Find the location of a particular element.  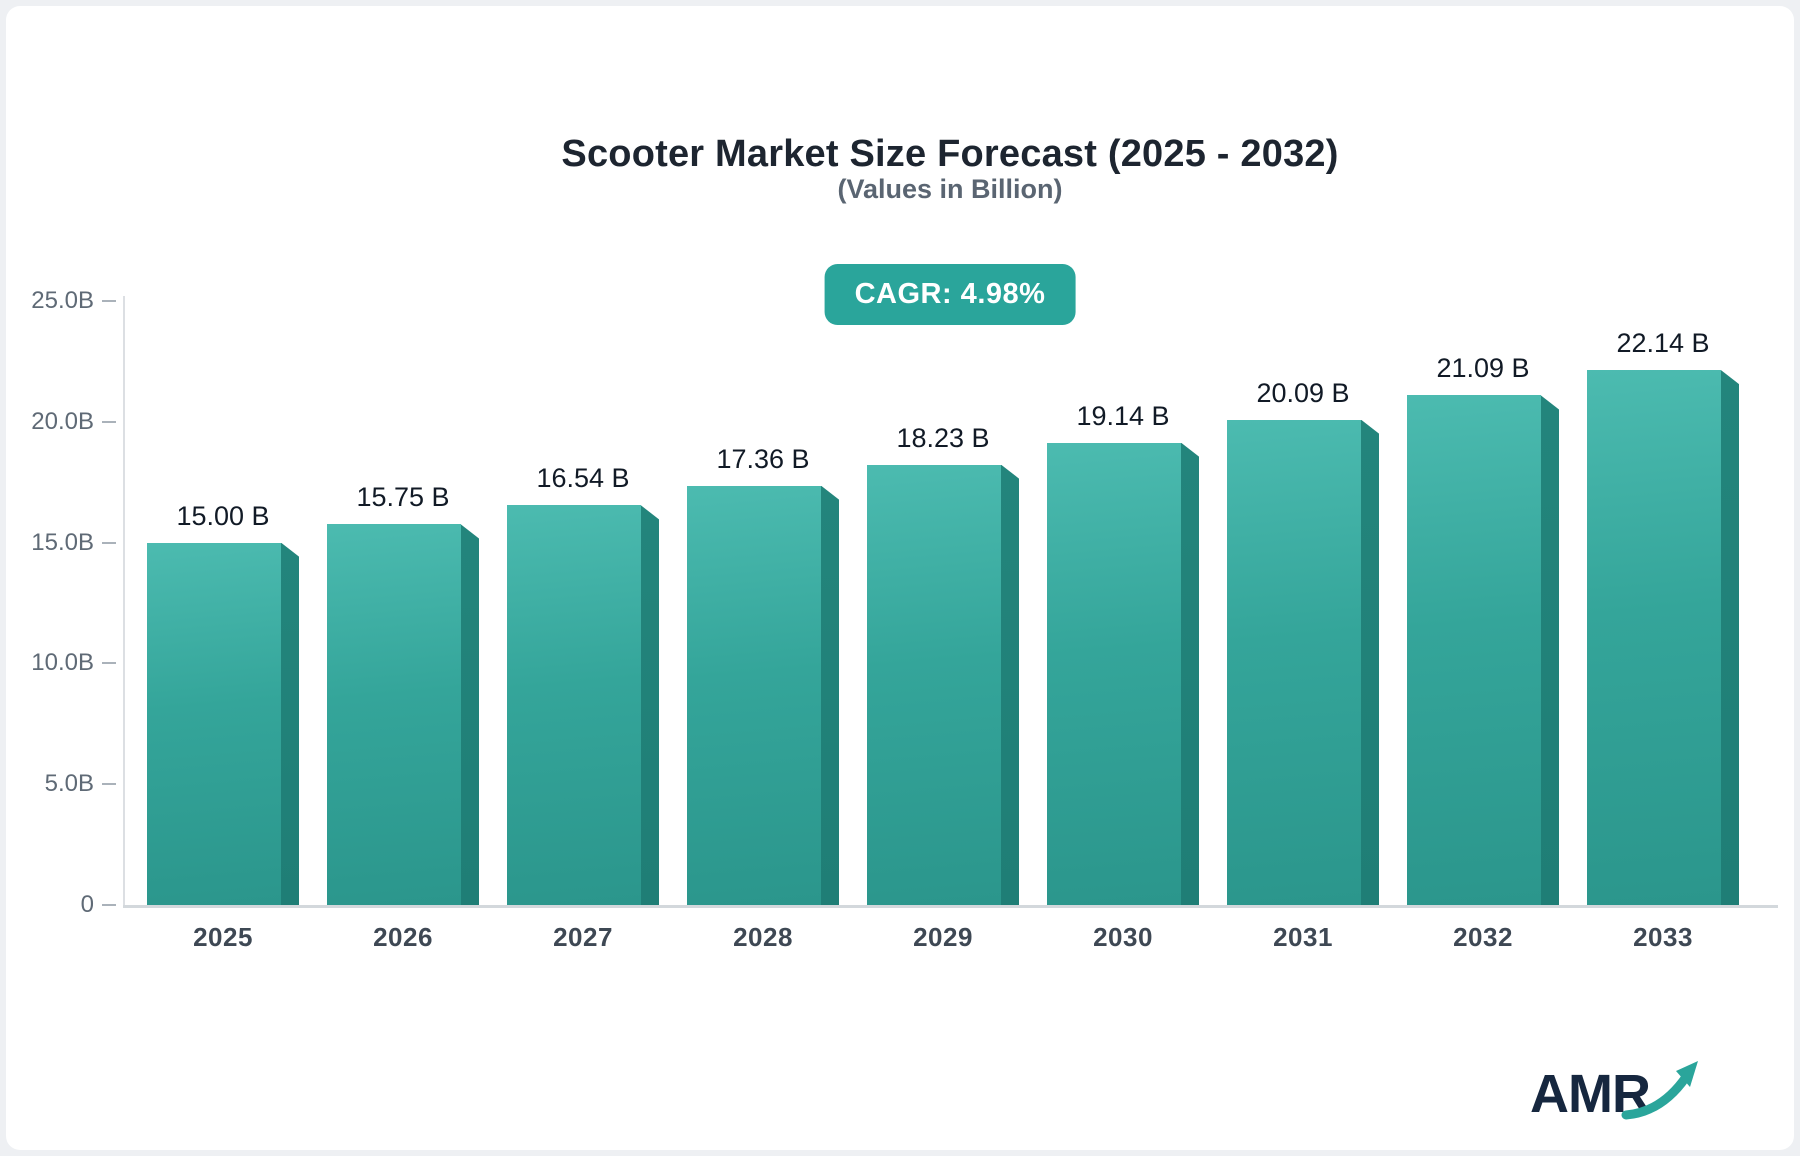

bar-value-label: 21.09 B is located at coordinates (1483, 368).